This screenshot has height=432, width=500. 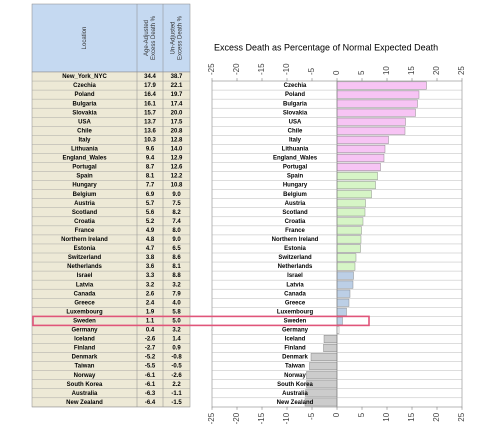 I want to click on table-header: Location, so click(x=85, y=38).